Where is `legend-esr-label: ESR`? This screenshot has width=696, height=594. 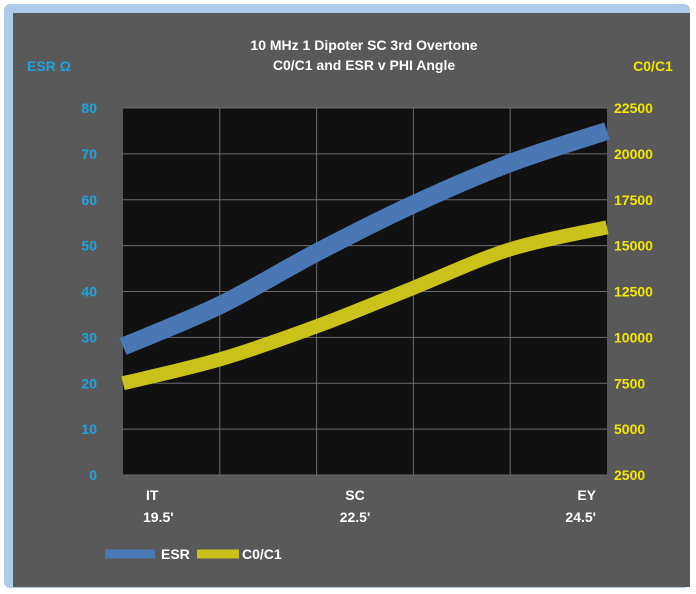
legend-esr-label: ESR is located at coordinates (175, 554).